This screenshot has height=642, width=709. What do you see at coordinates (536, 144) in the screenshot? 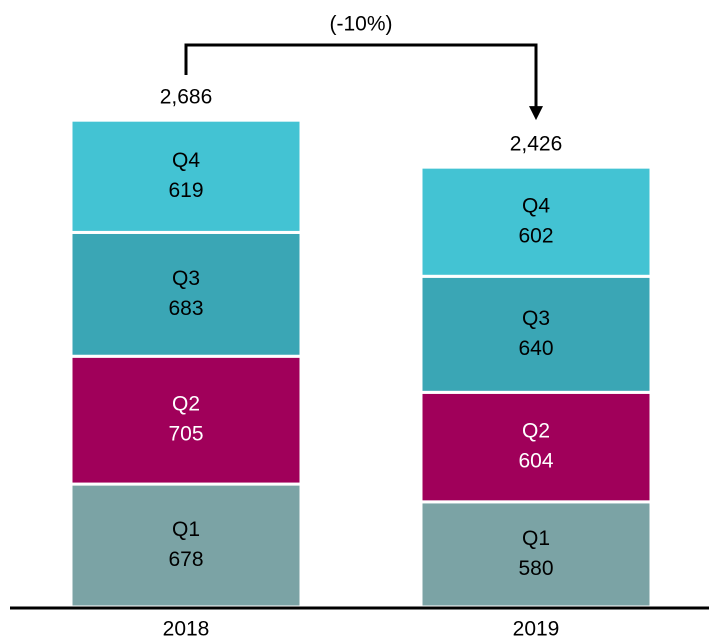
I see `total-label: 2,426` at bounding box center [536, 144].